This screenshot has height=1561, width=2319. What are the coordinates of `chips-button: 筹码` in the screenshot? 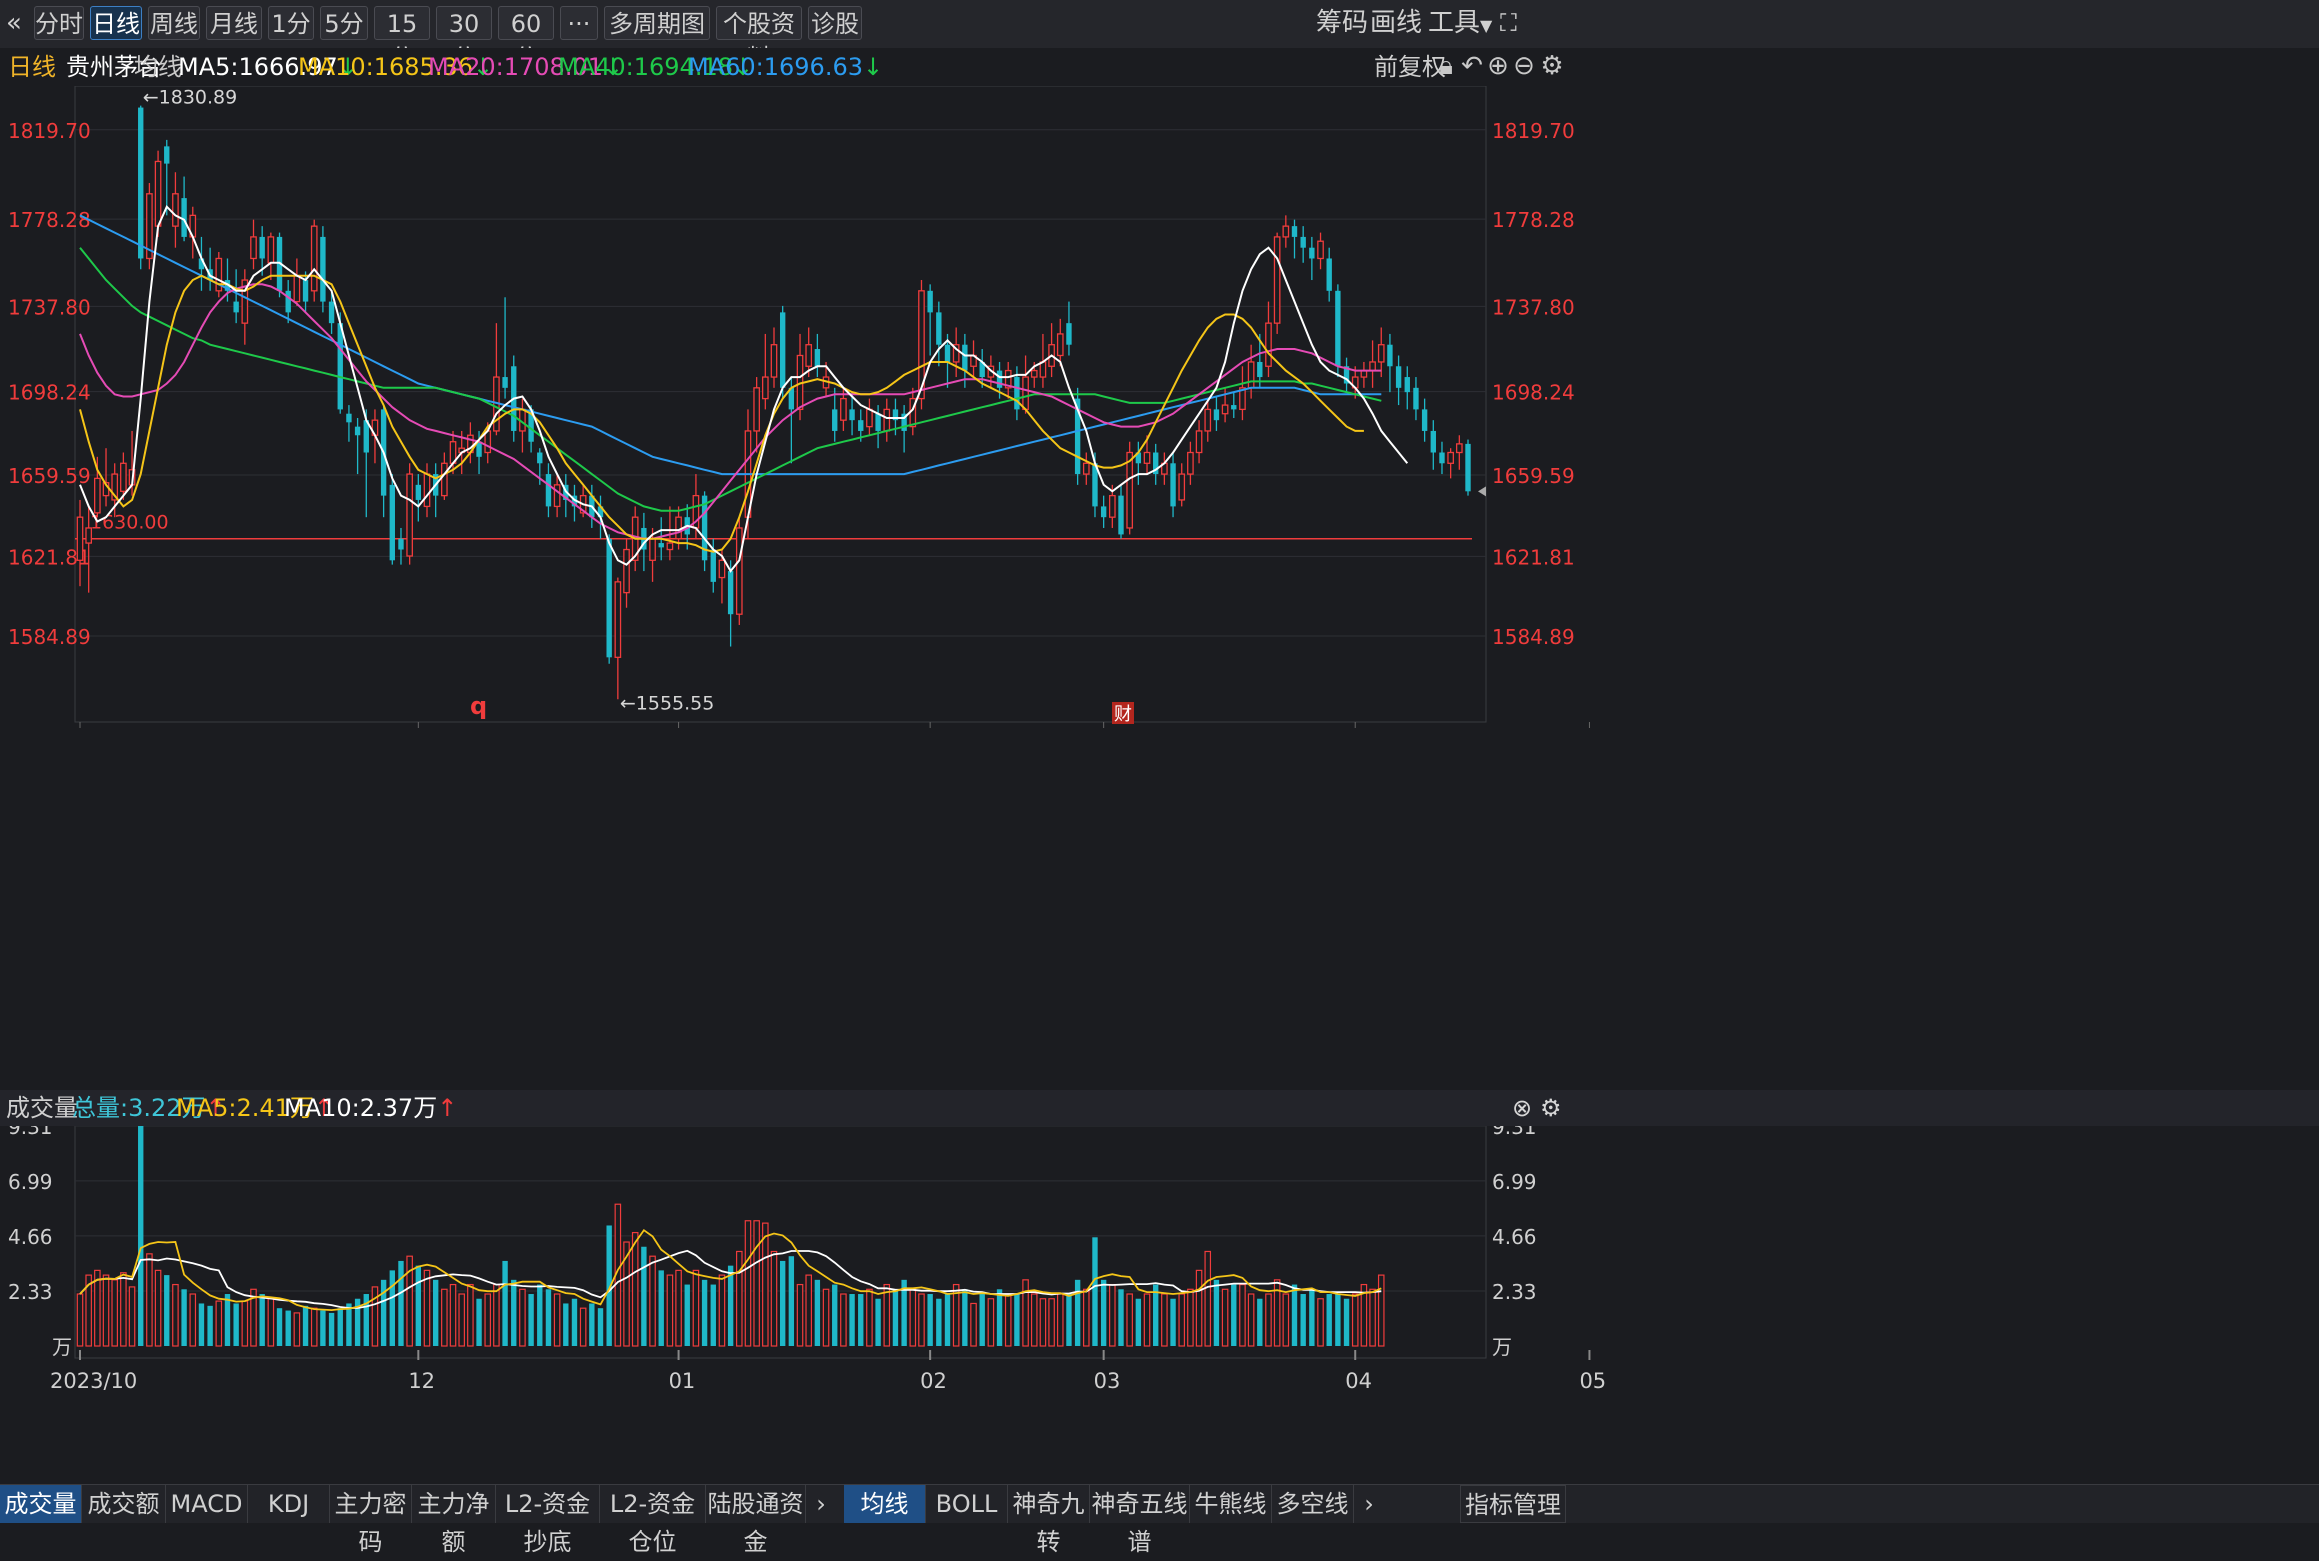 It's located at (1342, 23).